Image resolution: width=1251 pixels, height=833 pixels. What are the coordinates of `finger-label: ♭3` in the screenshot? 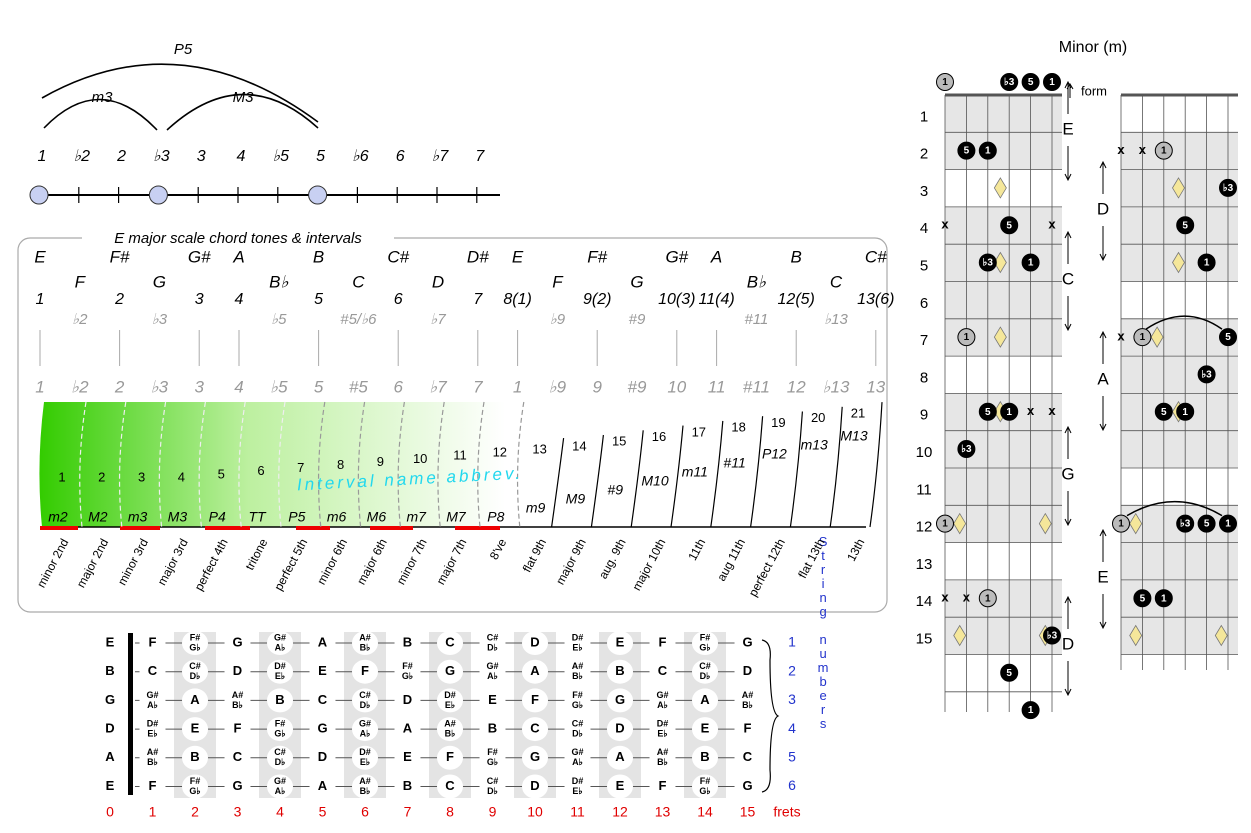 It's located at (1228, 188).